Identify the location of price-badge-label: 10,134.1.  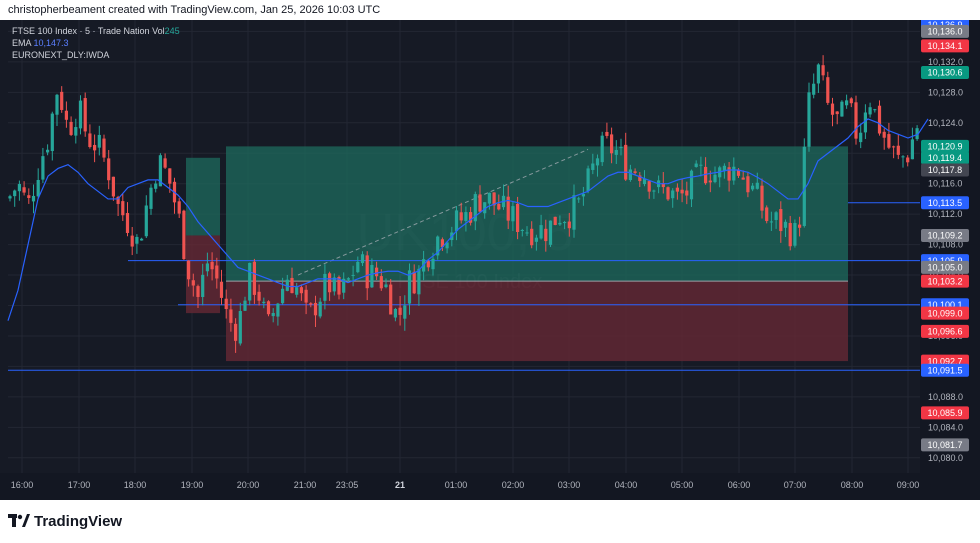
(944, 46).